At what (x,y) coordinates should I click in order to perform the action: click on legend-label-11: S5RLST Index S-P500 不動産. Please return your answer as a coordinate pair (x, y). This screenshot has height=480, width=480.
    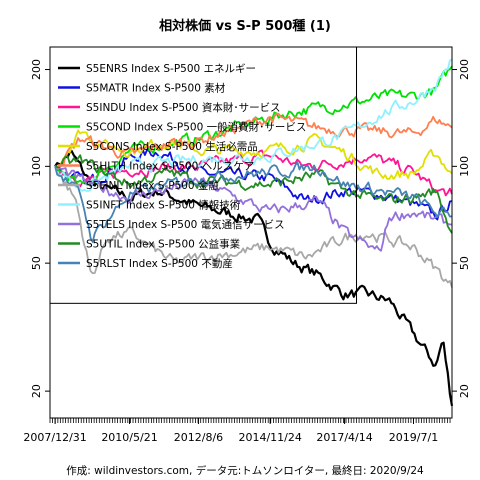
    Looking at the image, I should click on (159, 263).